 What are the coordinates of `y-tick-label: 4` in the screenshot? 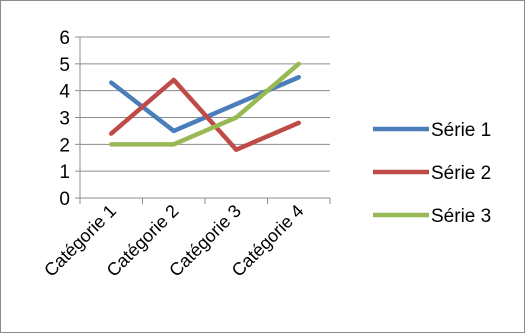 It's located at (64, 92).